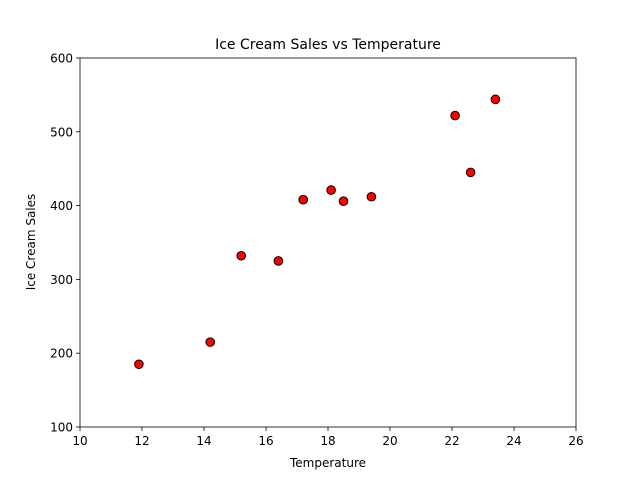 The height and width of the screenshot is (480, 640). I want to click on y-tick-label: 500, so click(61, 132).